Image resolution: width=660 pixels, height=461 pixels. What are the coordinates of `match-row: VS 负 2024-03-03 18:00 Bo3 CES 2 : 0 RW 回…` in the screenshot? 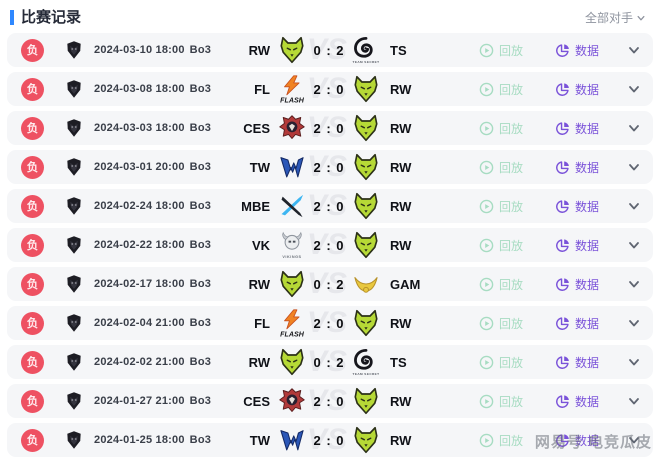 It's located at (330, 128).